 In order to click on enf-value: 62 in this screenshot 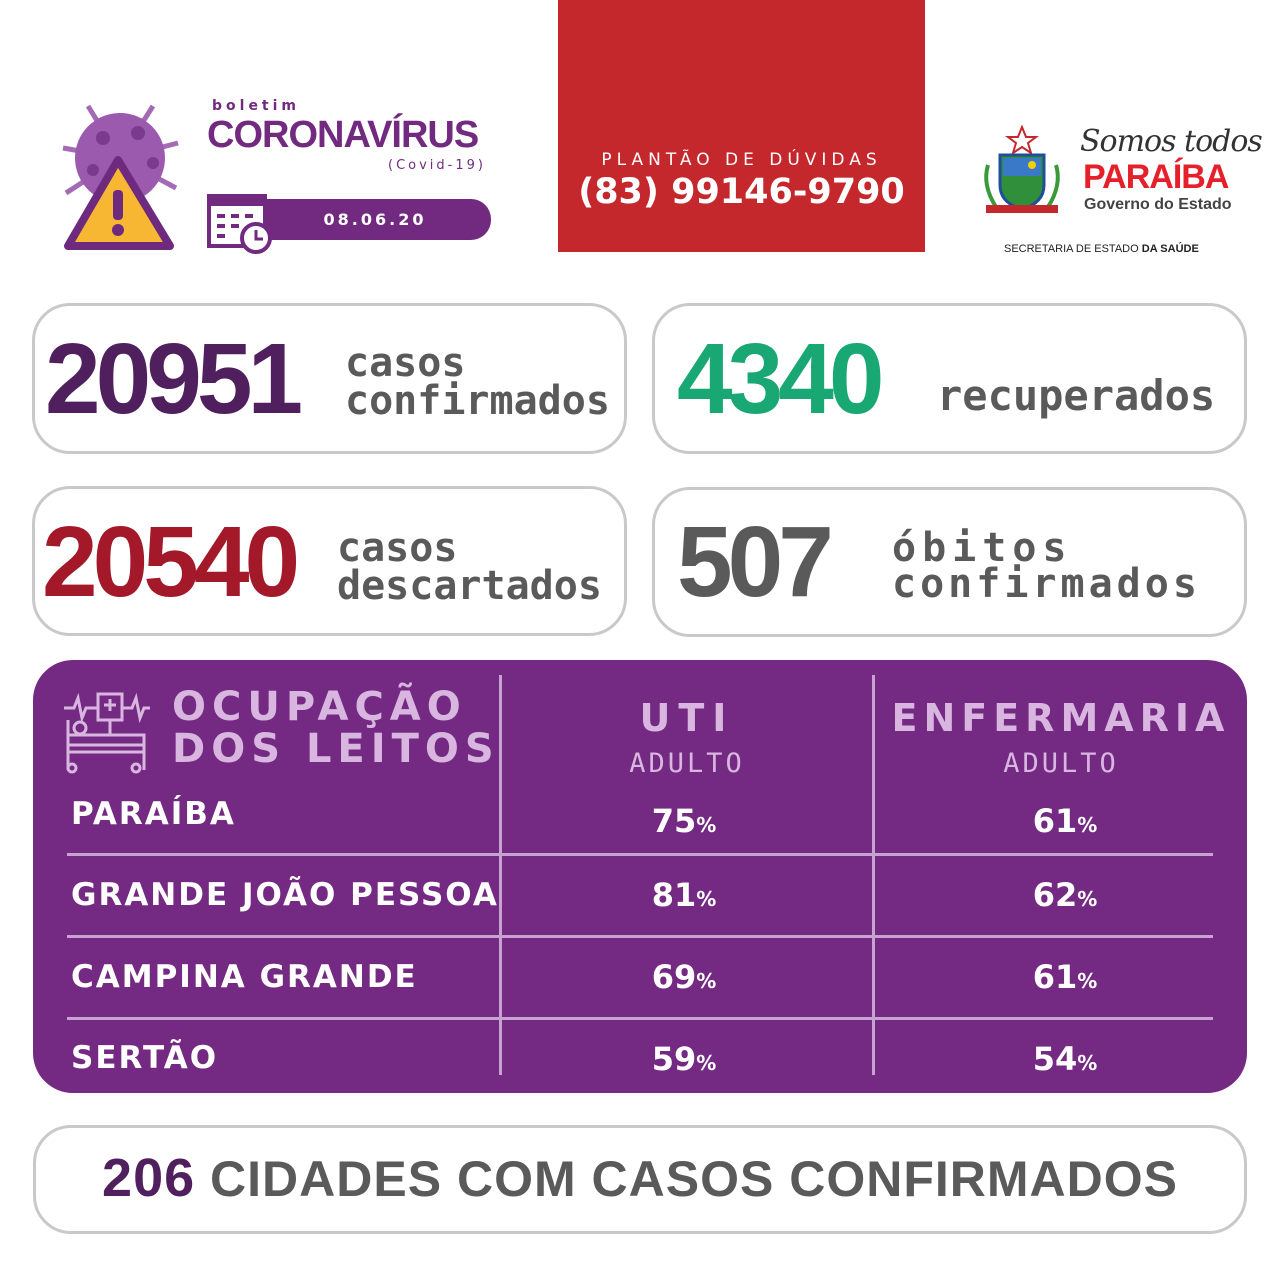, I will do `click(1055, 895)`.